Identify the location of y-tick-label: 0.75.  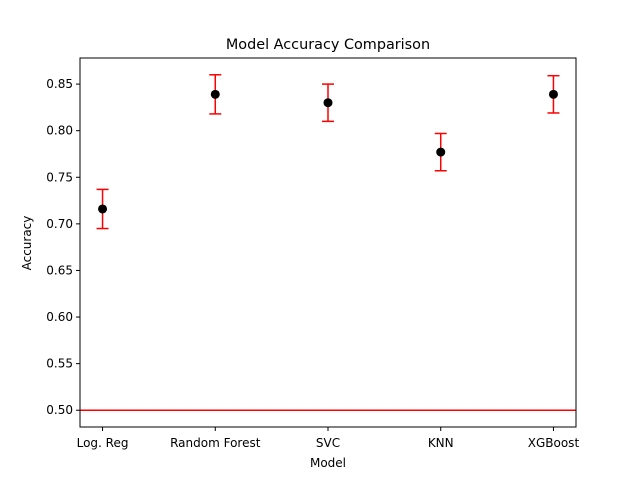
(59, 177).